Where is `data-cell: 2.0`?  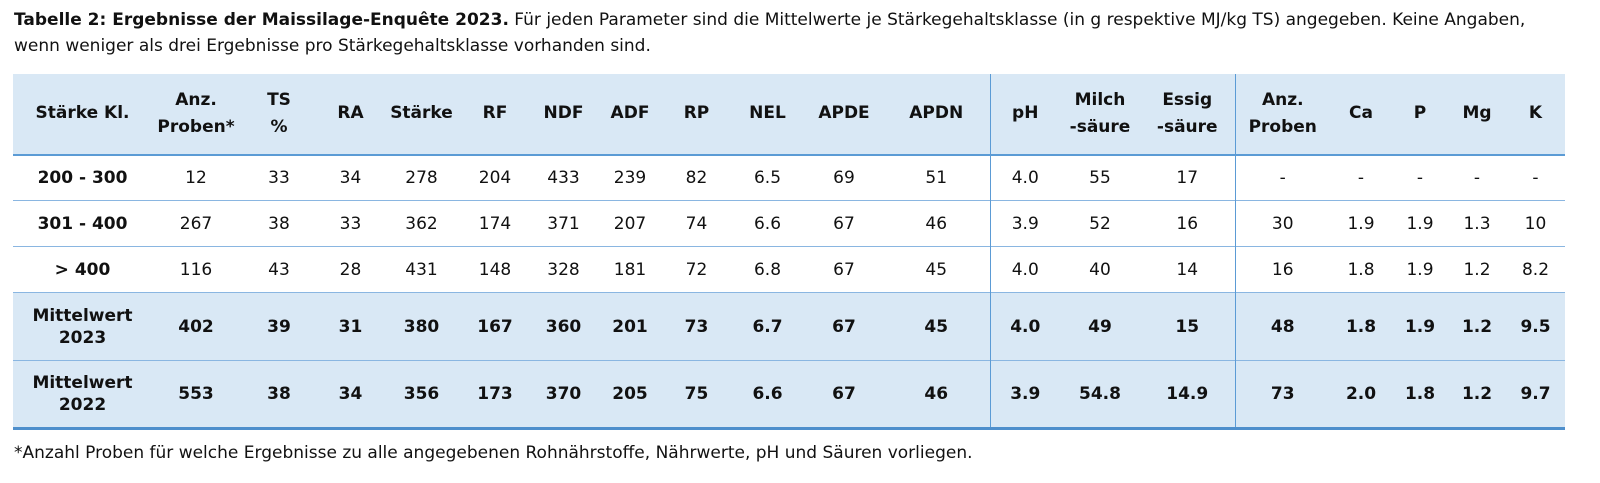
data-cell: 2.0 is located at coordinates (1361, 394).